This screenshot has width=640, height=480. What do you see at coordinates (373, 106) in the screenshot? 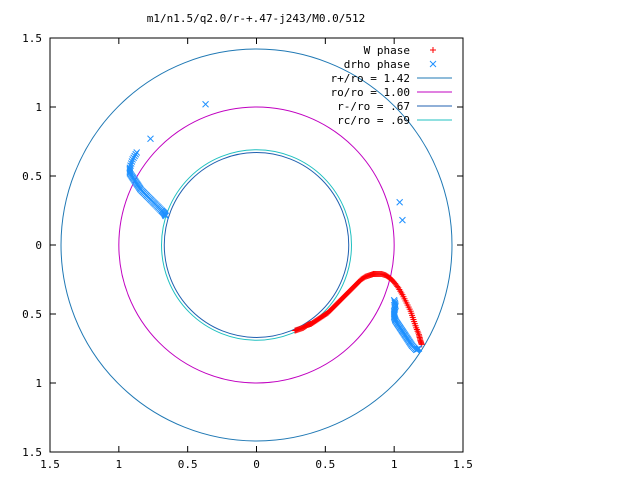
I see `legend-label: r-/ro = .67` at bounding box center [373, 106].